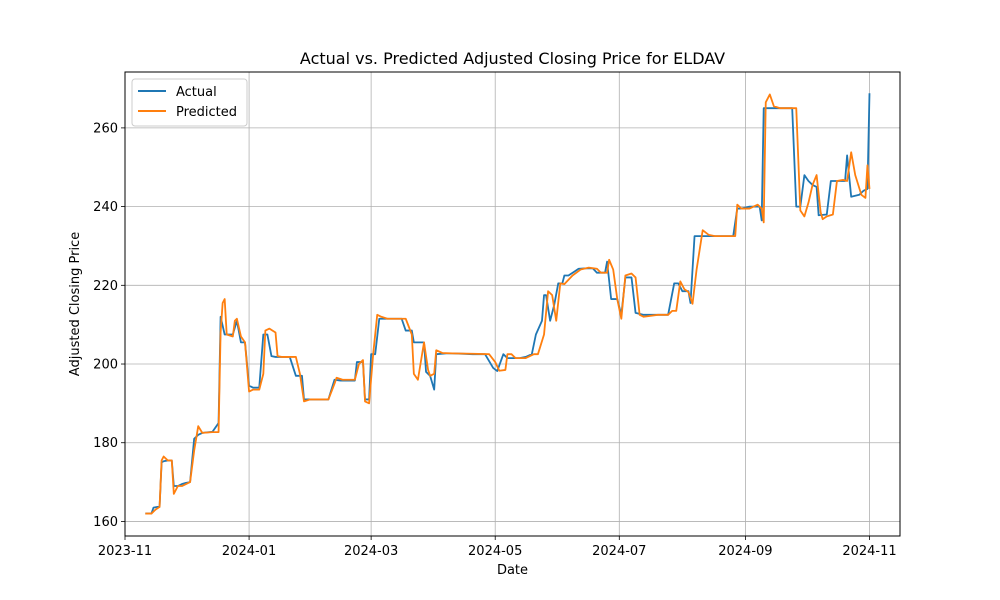 The image size is (1000, 600). What do you see at coordinates (105, 128) in the screenshot?
I see `y-tick-label: 260` at bounding box center [105, 128].